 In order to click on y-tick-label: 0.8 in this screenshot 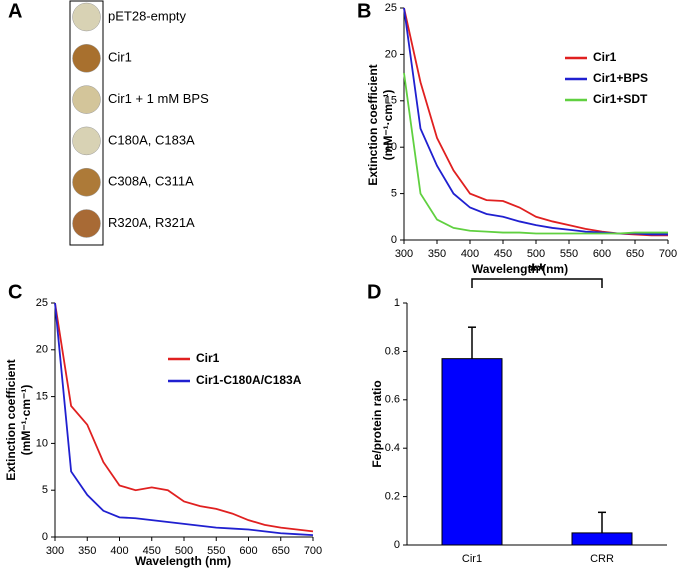, I will do `click(392, 351)`.